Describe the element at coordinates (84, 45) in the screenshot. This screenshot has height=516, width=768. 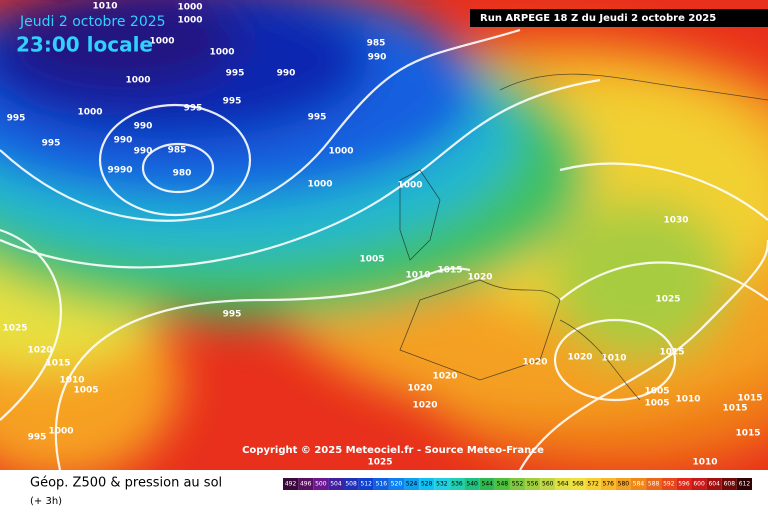
I see `time-label: 23:00 locale` at that location.